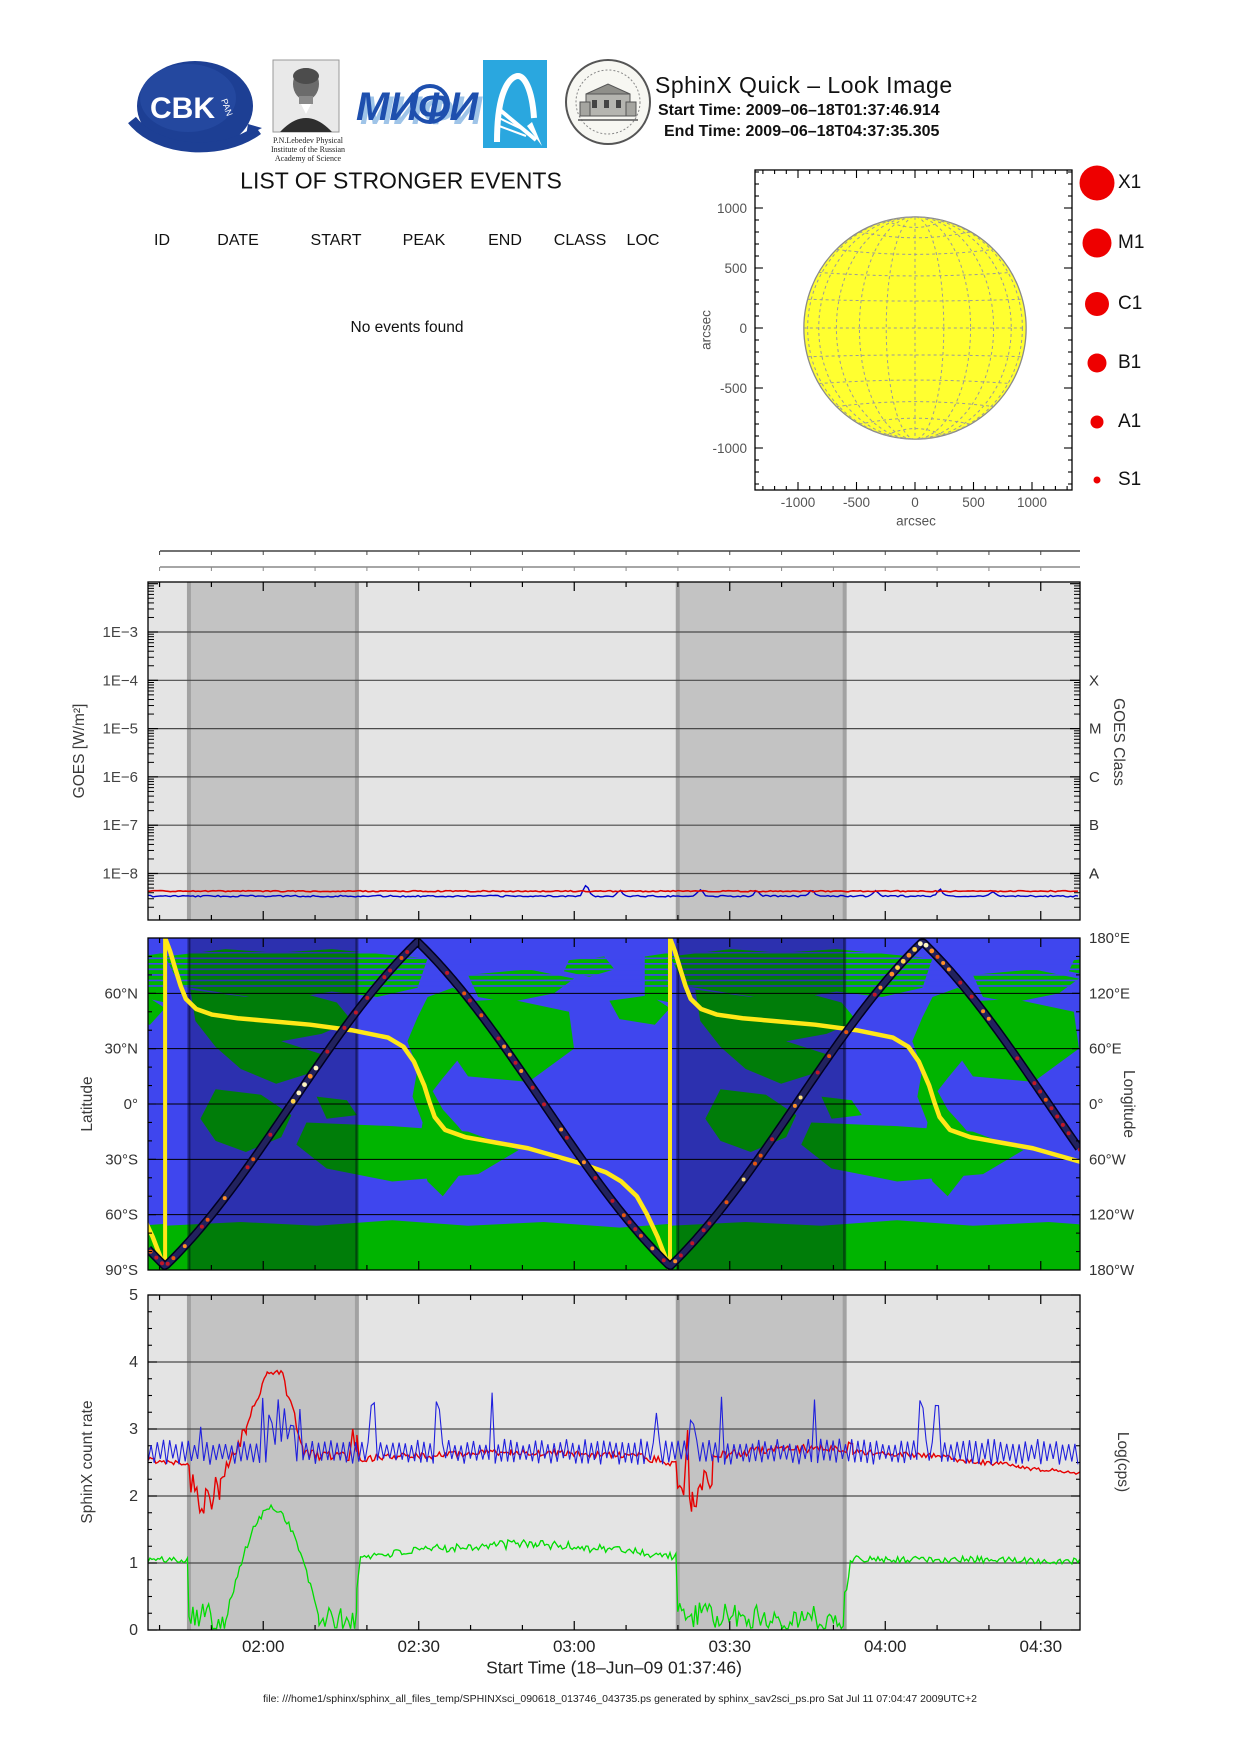  What do you see at coordinates (120, 777) in the screenshot?
I see `goes-ytick-label: 1E−6` at bounding box center [120, 777].